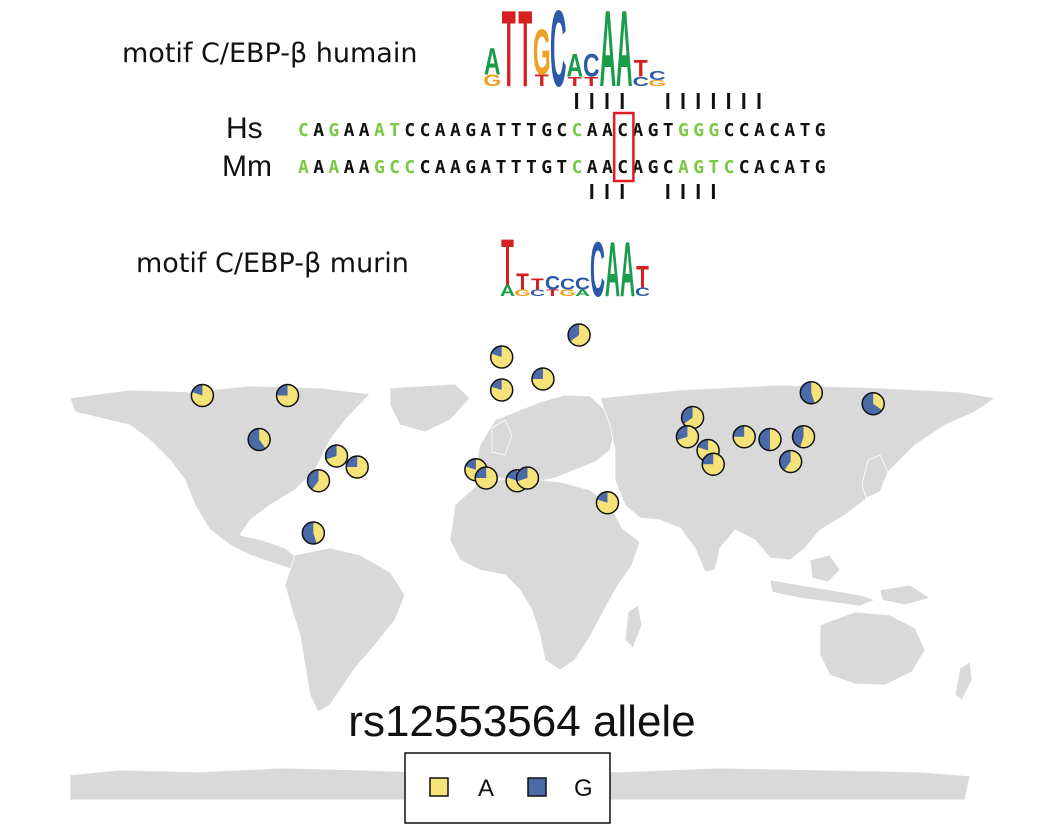 The width and height of the screenshot is (1051, 838). What do you see at coordinates (272, 263) in the screenshot?
I see `motif-mouse-label: motif C/EBP-β murin` at bounding box center [272, 263].